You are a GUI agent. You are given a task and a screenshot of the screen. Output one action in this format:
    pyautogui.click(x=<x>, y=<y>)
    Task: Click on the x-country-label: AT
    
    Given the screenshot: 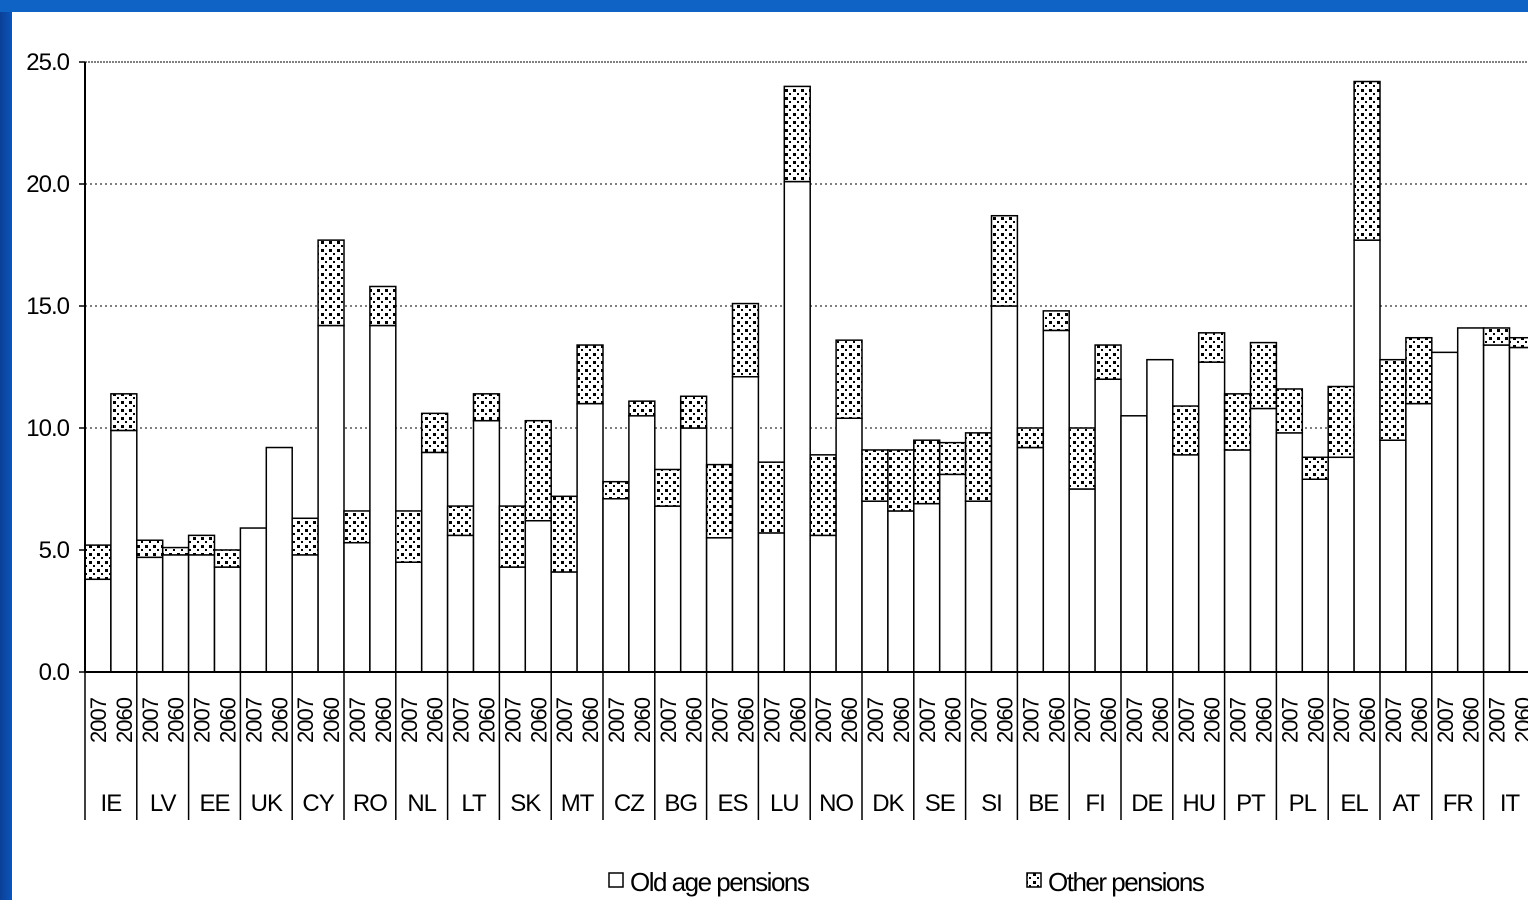 What is the action you would take?
    pyautogui.click(x=1406, y=803)
    